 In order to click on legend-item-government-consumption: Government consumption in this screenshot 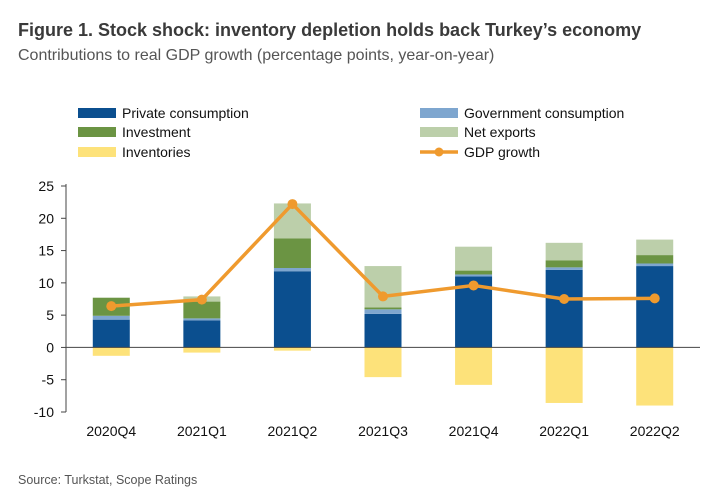, I will do `click(522, 113)`.